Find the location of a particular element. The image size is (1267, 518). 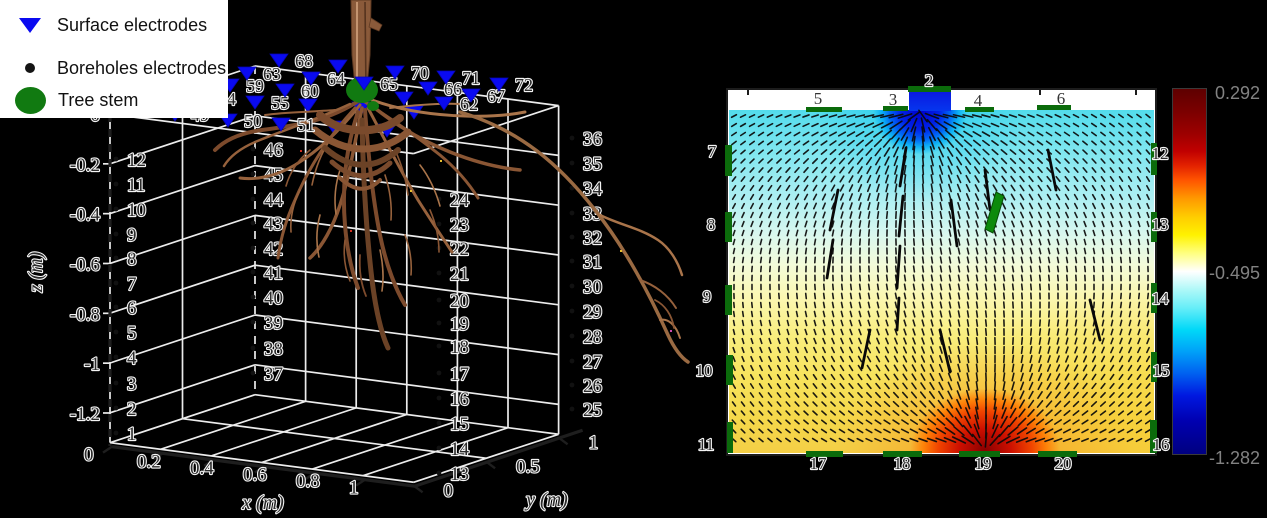

z-tick-label: -1 is located at coordinates (92, 364).